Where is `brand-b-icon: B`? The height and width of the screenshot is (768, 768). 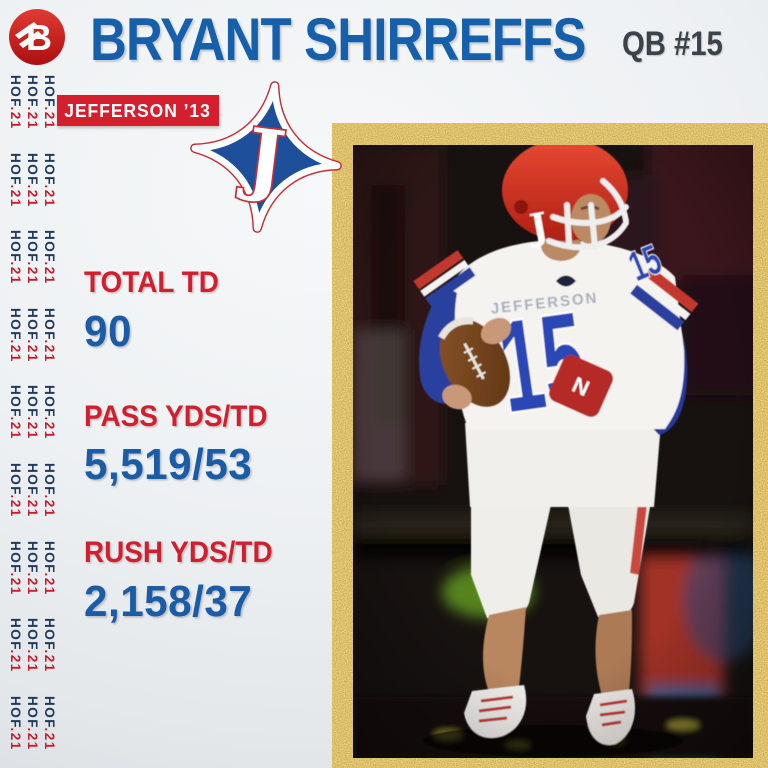 brand-b-icon: B is located at coordinates (37, 37).